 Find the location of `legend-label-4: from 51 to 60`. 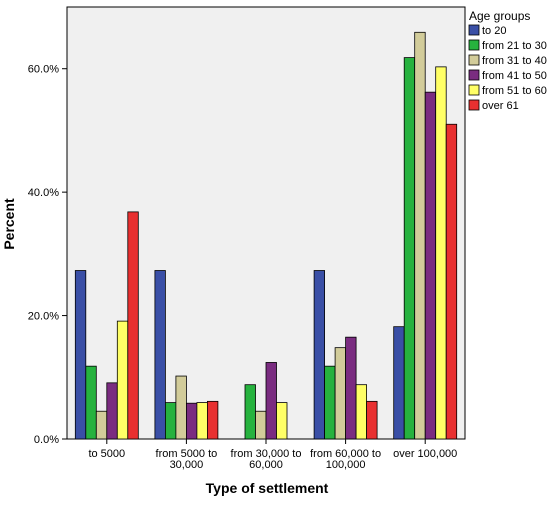

legend-label-4: from 51 to 60 is located at coordinates (514, 91).